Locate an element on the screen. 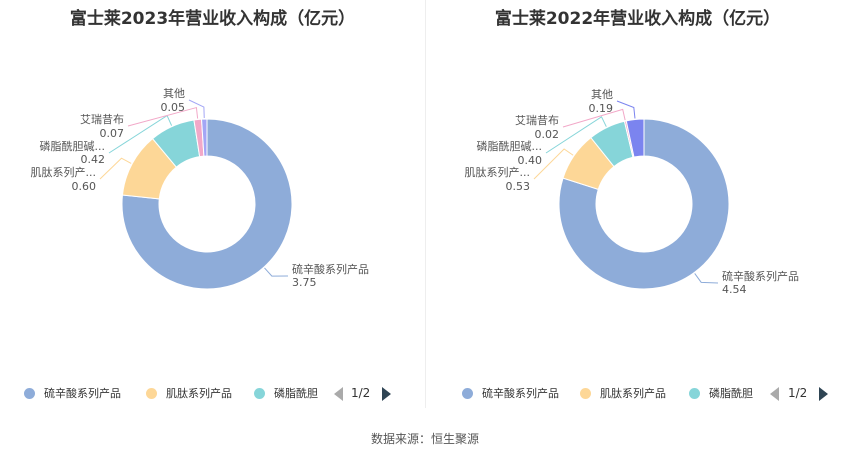 The image size is (850, 459). slice-label-value-0: 4.54 is located at coordinates (734, 289).